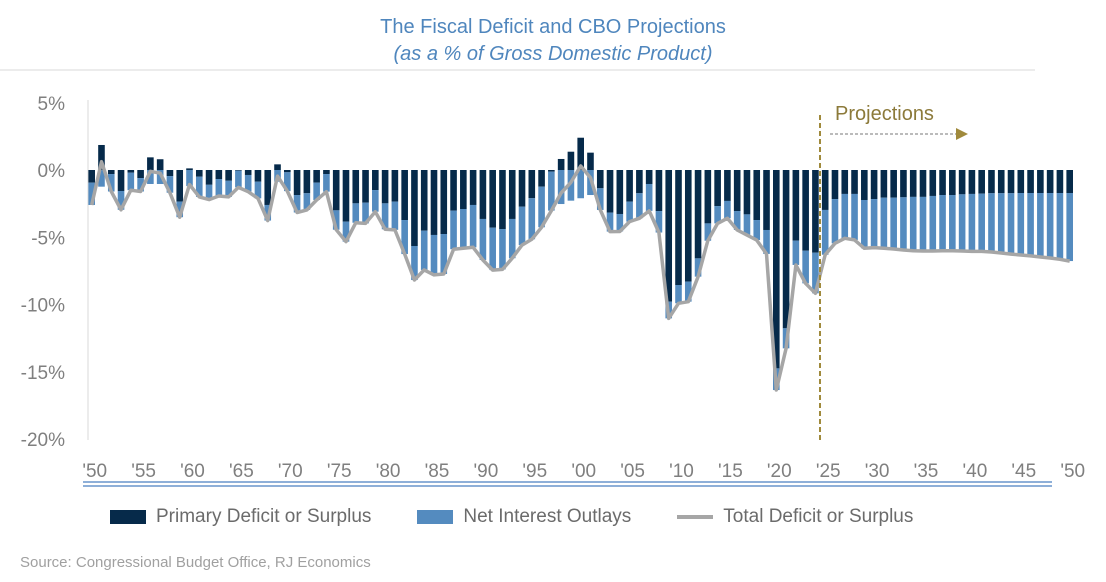  What do you see at coordinates (962, 134) in the screenshot?
I see `projection-arrow-icon` at bounding box center [962, 134].